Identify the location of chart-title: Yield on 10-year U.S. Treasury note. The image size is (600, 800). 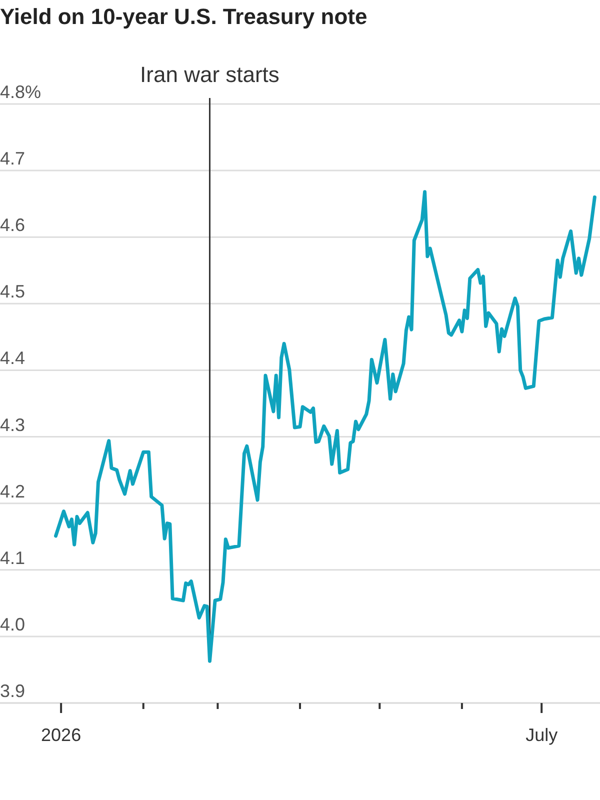
(184, 16).